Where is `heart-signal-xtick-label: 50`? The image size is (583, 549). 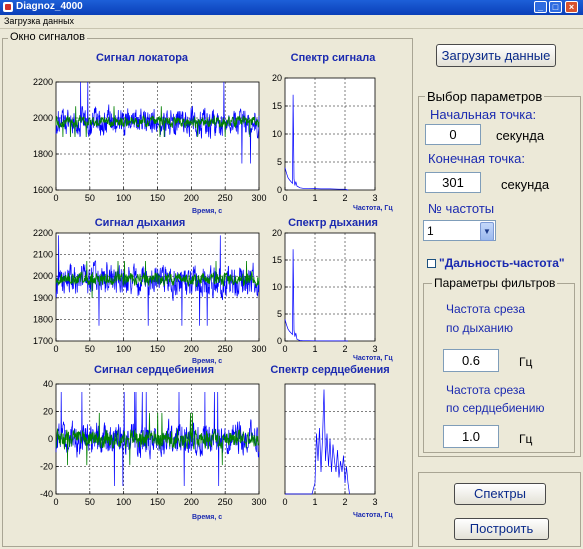 heart-signal-xtick-label: 50 is located at coordinates (90, 502).